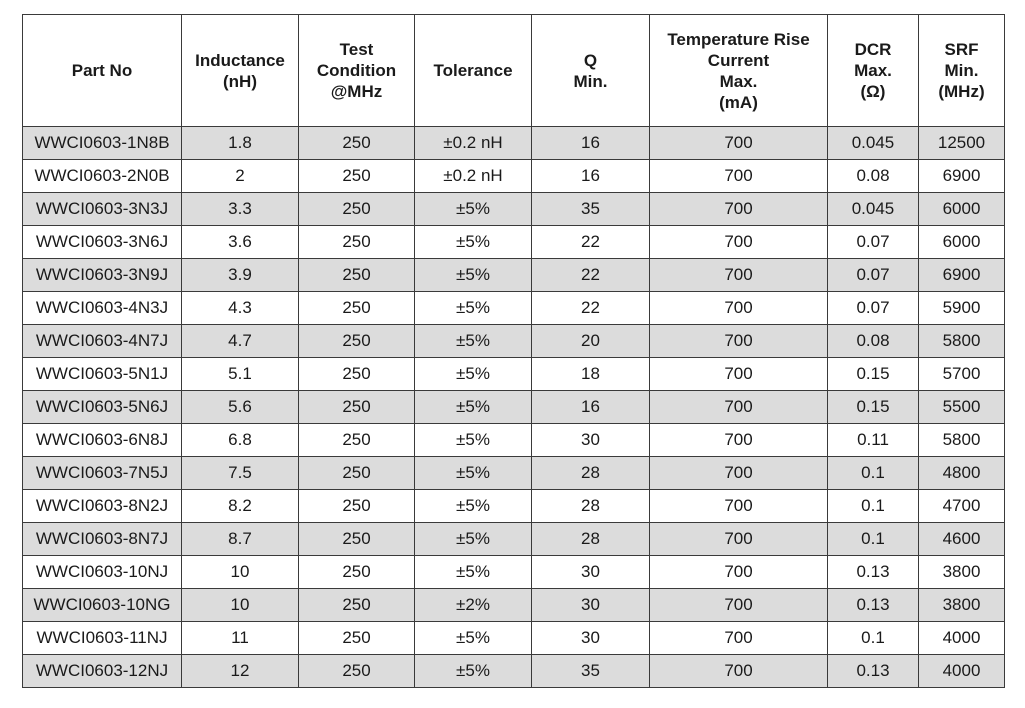  I want to click on cell-srf-min: 4700, so click(961, 506).